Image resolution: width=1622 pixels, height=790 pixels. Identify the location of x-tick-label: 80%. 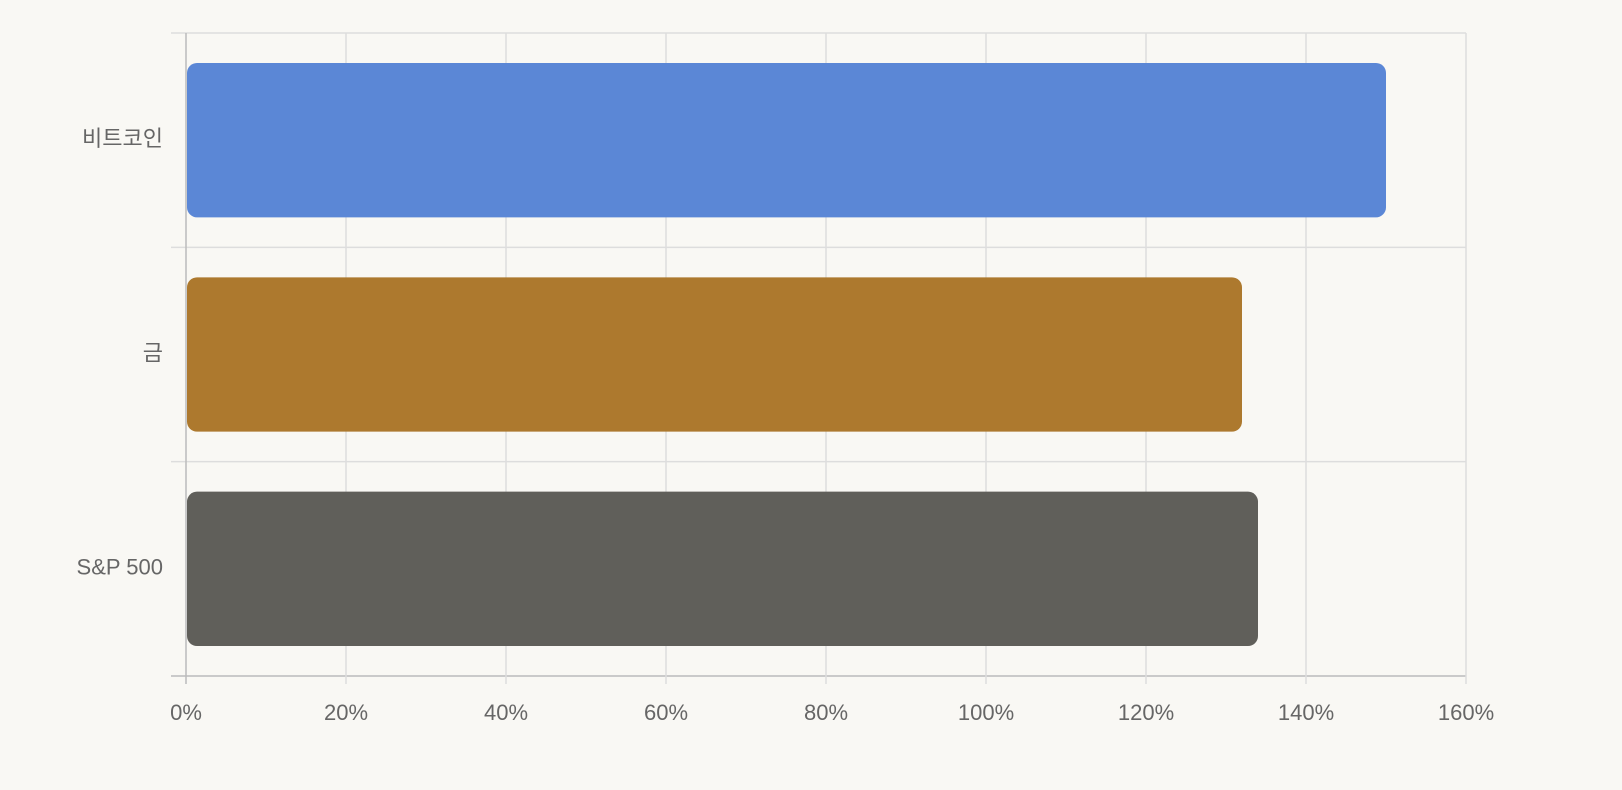
(826, 712).